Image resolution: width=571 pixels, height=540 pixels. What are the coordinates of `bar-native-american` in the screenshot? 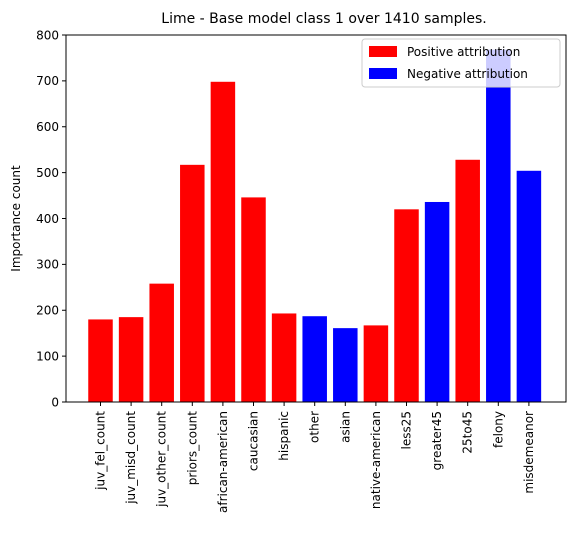 It's located at (376, 363).